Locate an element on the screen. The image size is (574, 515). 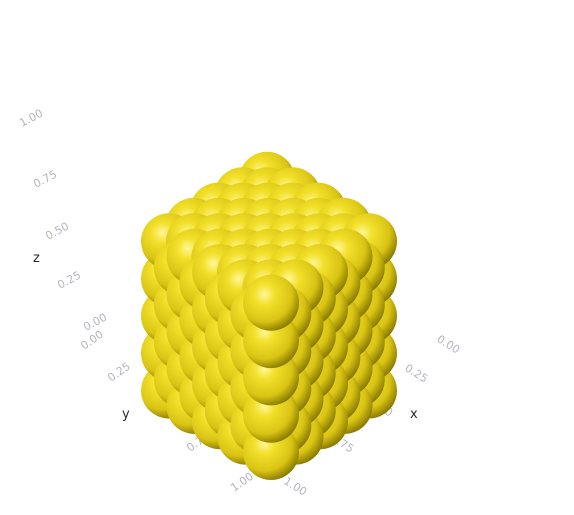
z-tick-label: 0.25 is located at coordinates (69, 280).